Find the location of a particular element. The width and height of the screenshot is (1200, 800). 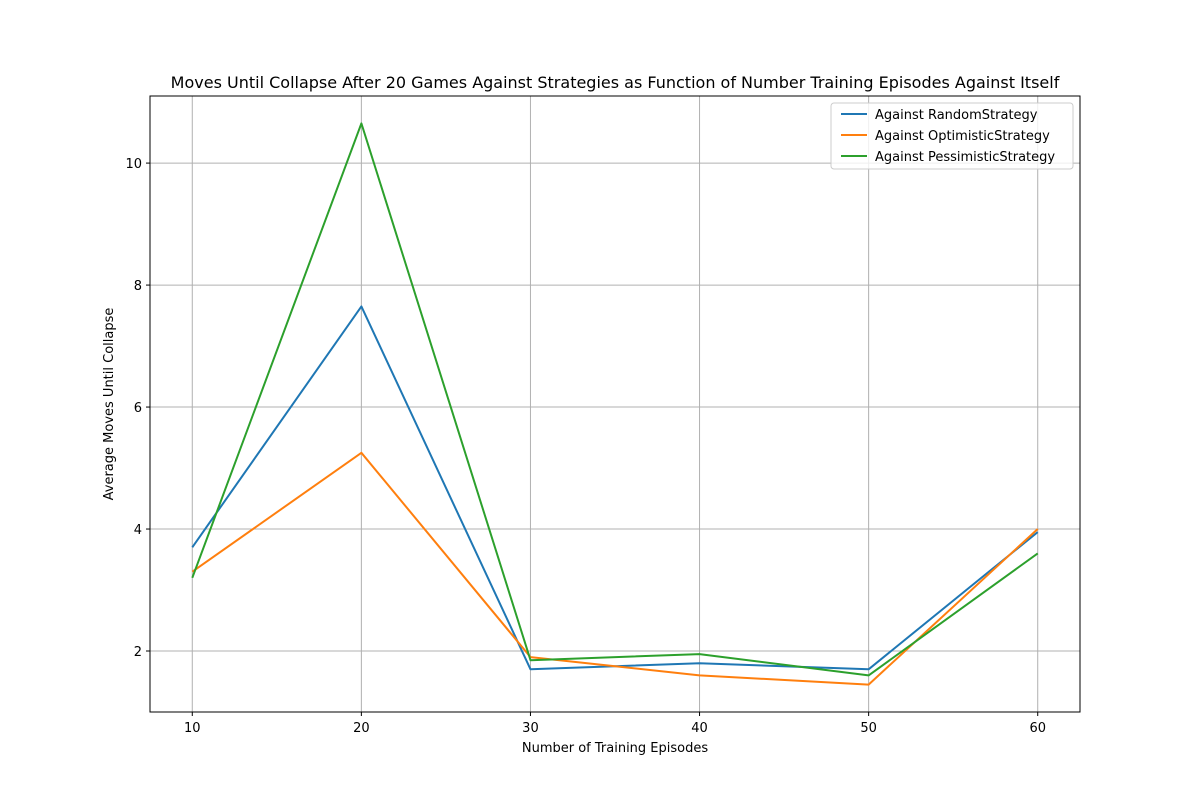

x-tick-label: 50 is located at coordinates (868, 728).